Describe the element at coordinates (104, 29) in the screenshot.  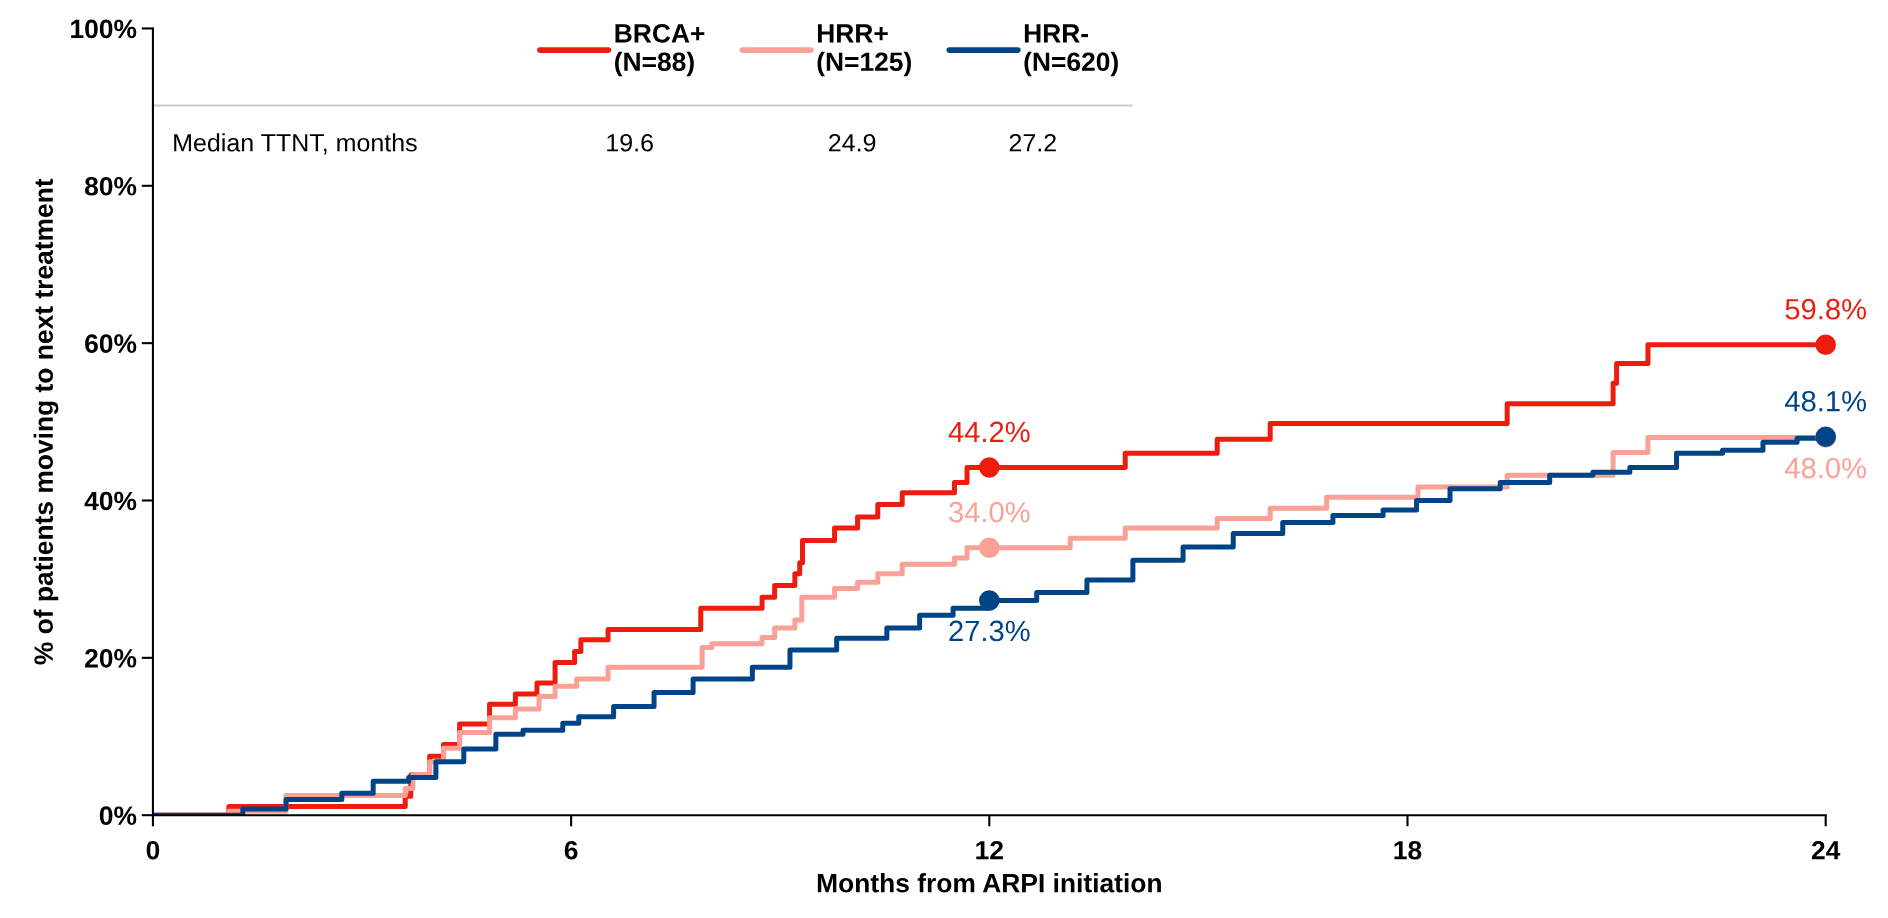
I see `y-tick-label: 100%` at that location.